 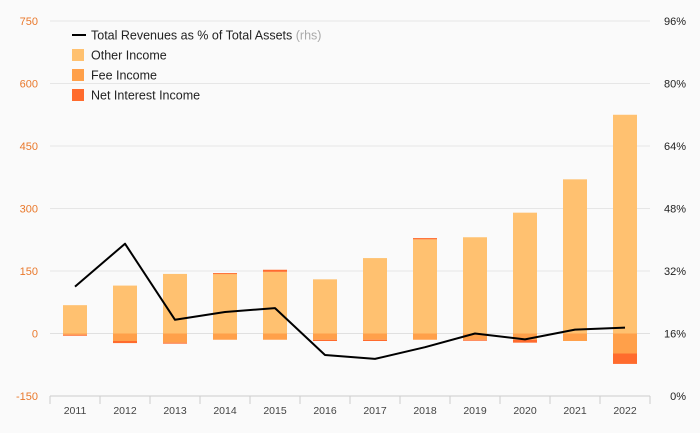 What do you see at coordinates (29, 147) in the screenshot?
I see `y-left-tick-label: 450` at bounding box center [29, 147].